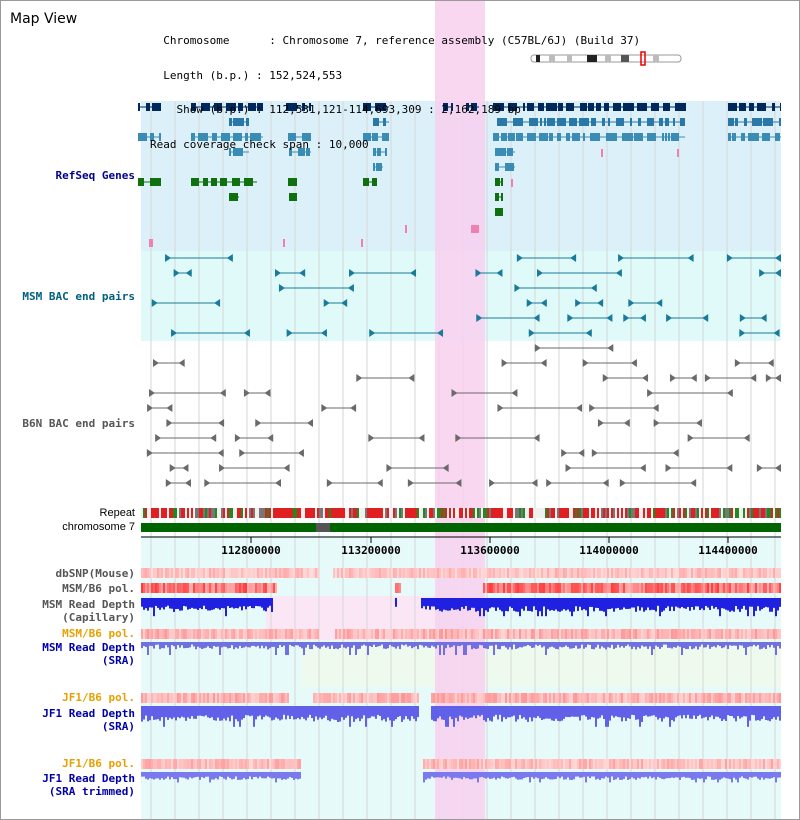  Describe the element at coordinates (78, 296) in the screenshot. I see `track-label-msm-bac: MSM BAC end pairs` at that location.